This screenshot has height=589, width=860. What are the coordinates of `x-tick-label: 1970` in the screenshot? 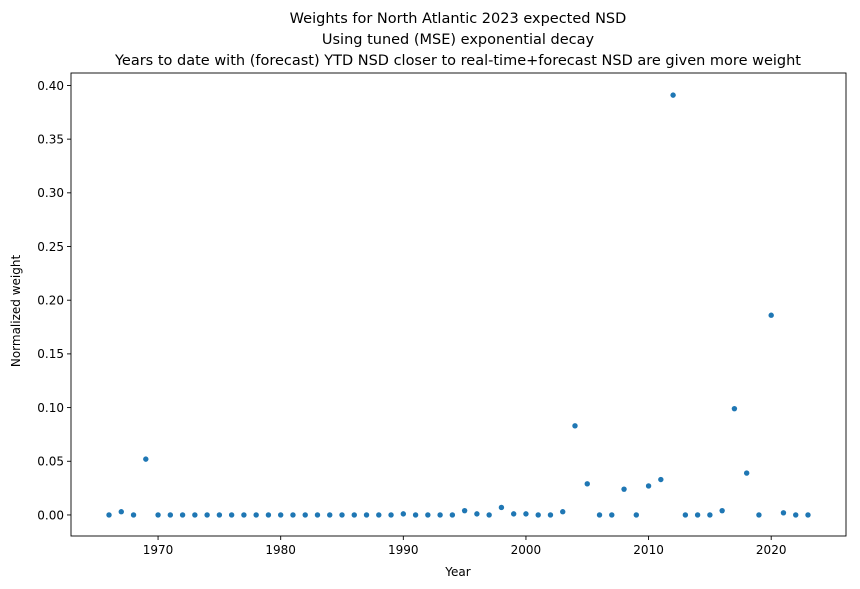 It's located at (158, 550).